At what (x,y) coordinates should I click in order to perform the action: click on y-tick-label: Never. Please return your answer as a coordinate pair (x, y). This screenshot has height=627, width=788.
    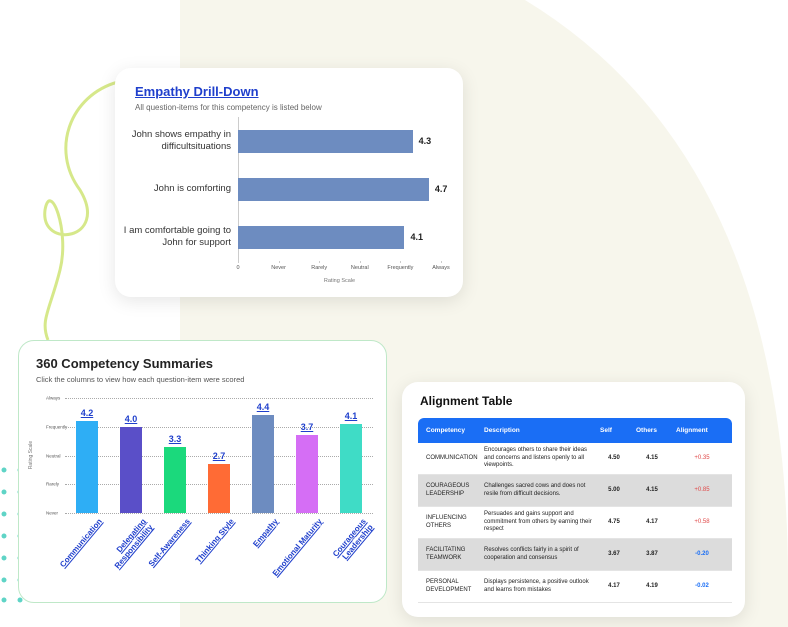
    Looking at the image, I should click on (52, 513).